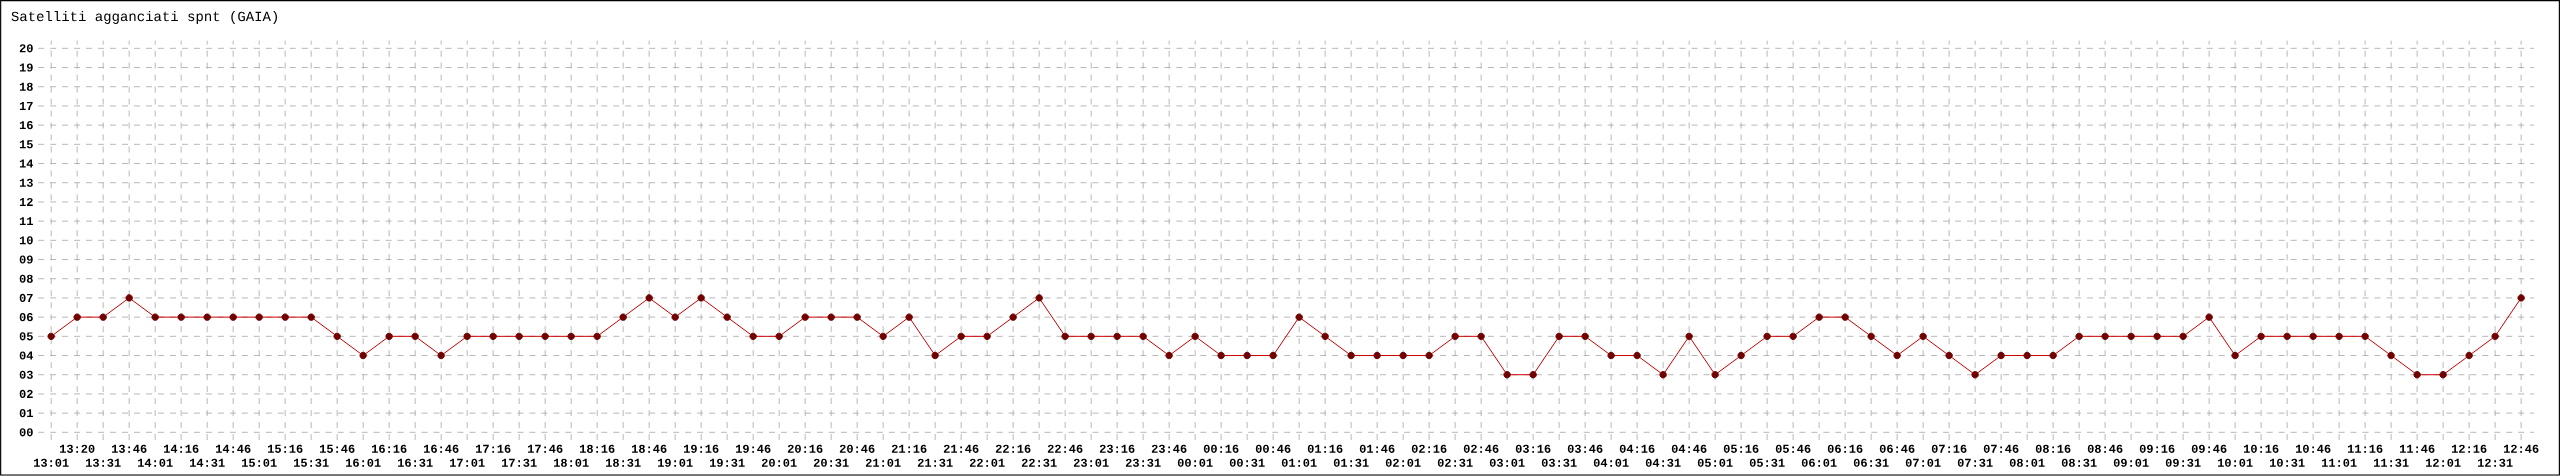  I want to click on x-tick-label: 10:31, so click(2287, 462).